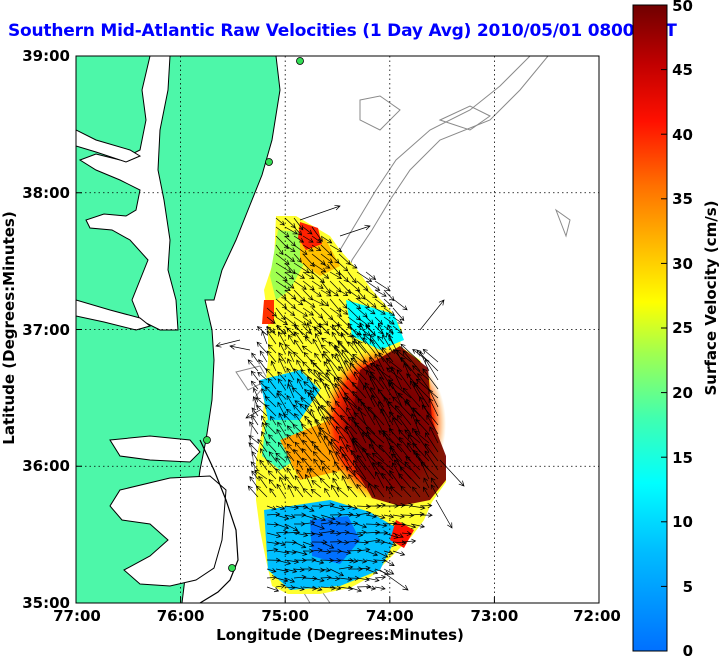  What do you see at coordinates (340, 635) in the screenshot?
I see `x-axis-label: Longitude (Degrees:Minutes)` at bounding box center [340, 635].